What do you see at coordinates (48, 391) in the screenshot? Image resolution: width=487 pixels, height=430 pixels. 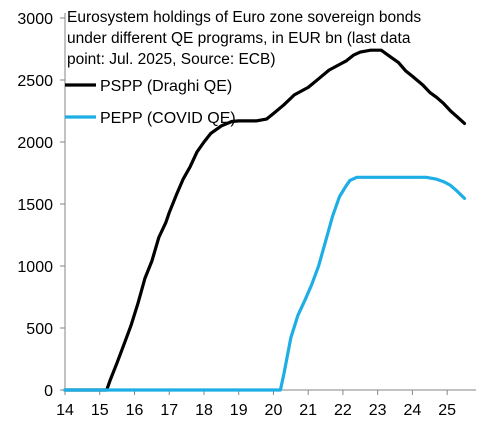 I see `y-tick-label: 0` at bounding box center [48, 391].